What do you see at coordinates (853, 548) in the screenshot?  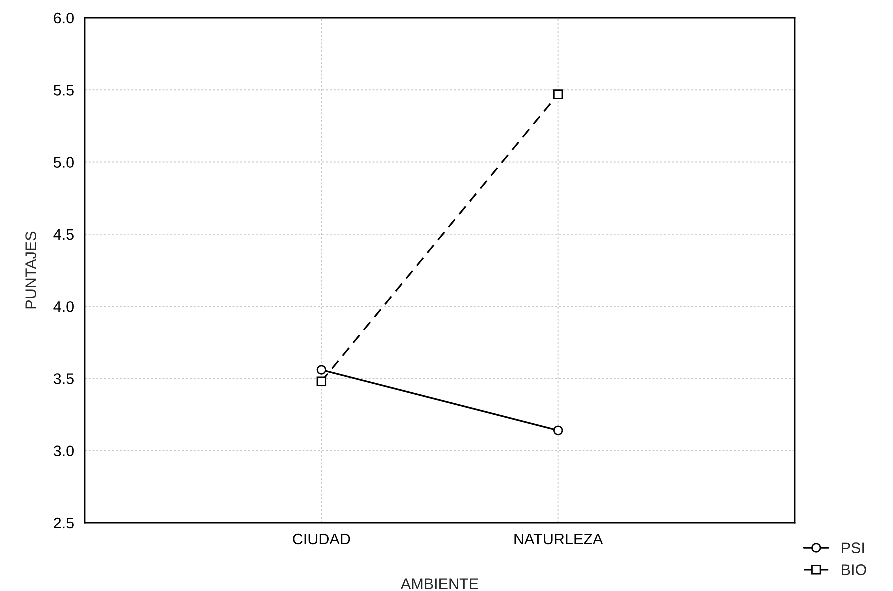 I see `legend-label: PSI` at bounding box center [853, 548].